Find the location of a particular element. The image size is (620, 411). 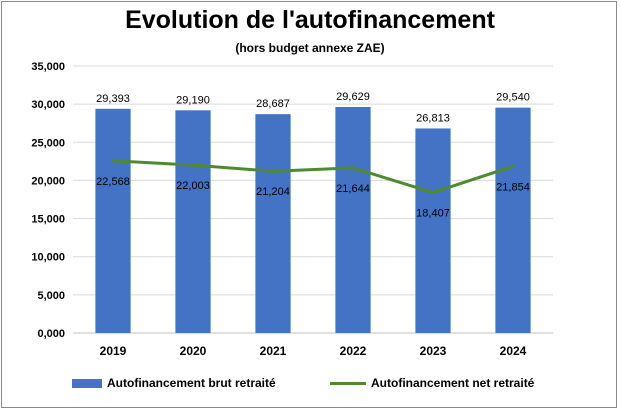

y-tick-label: 0,000 is located at coordinates (51, 334).